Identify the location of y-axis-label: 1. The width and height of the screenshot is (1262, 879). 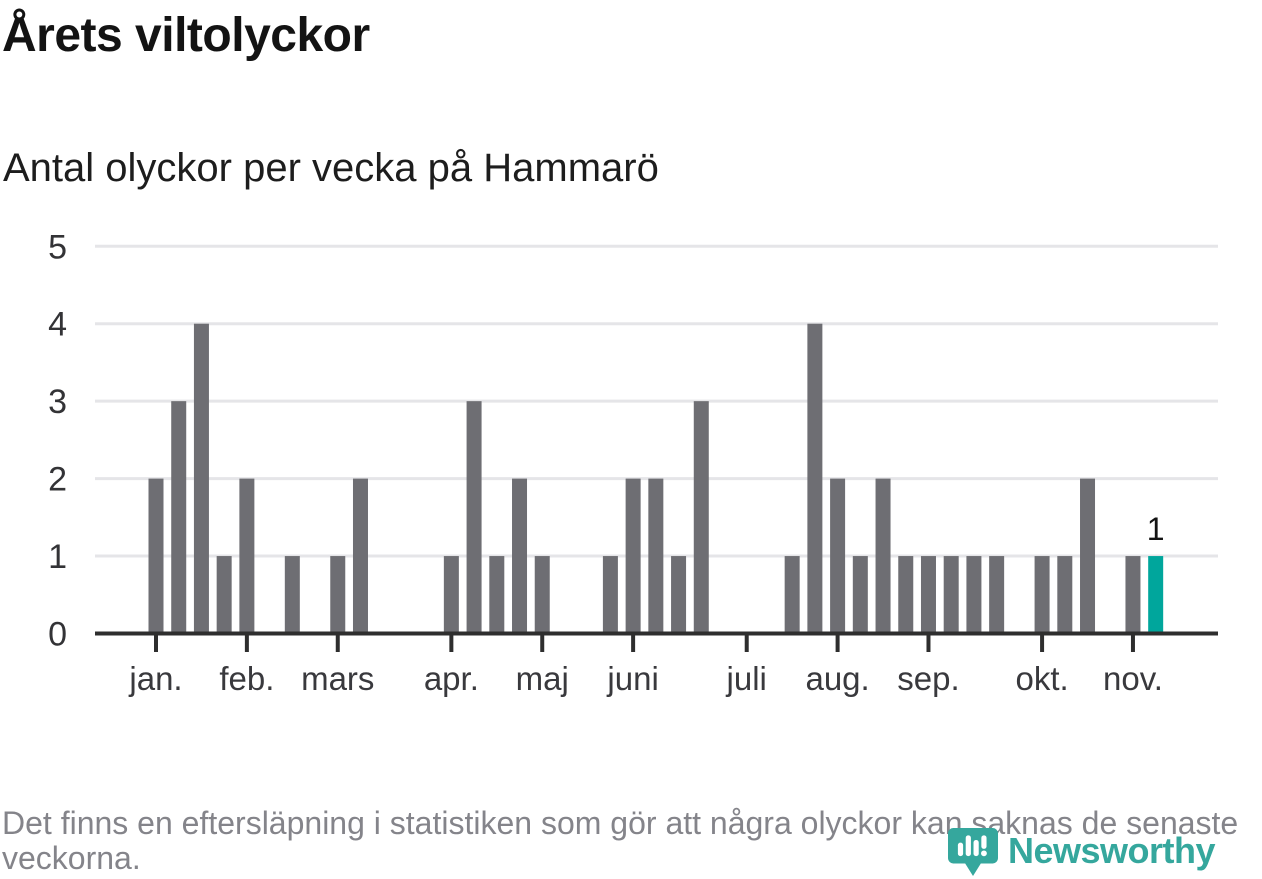
(57, 557).